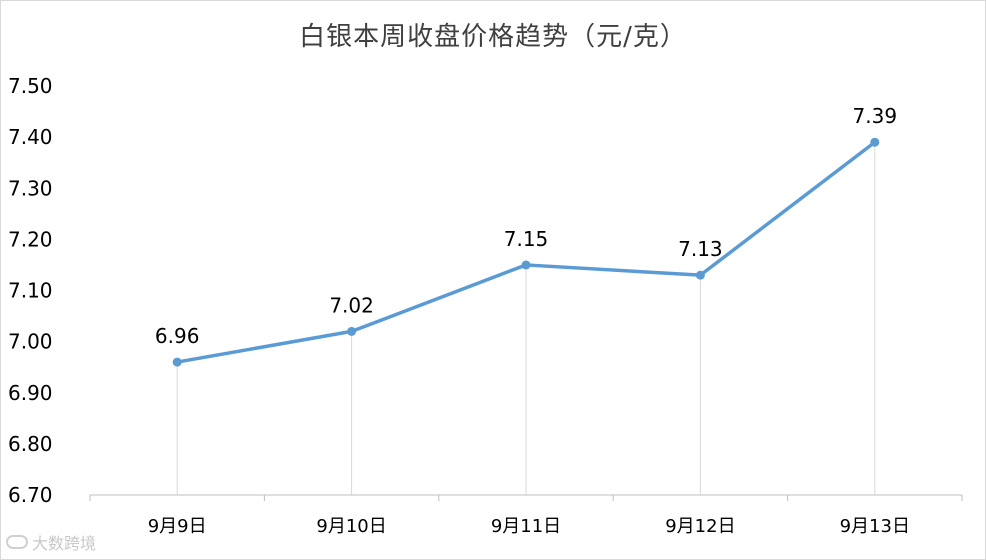 The width and height of the screenshot is (986, 560). I want to click on logo-icon, so click(17, 542).